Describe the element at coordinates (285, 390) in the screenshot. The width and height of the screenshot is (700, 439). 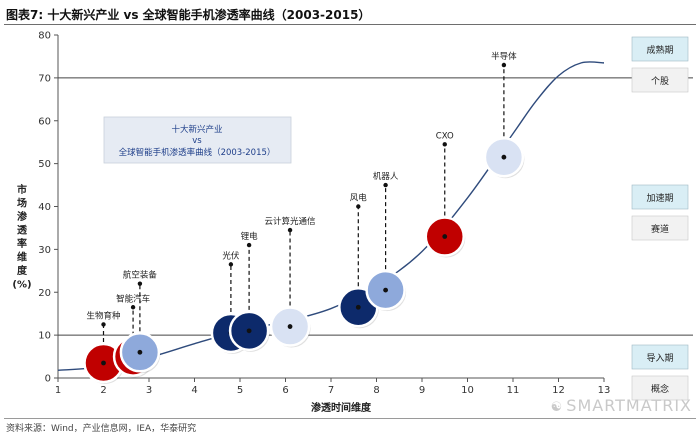
I see `x-tick-label: 6` at that location.